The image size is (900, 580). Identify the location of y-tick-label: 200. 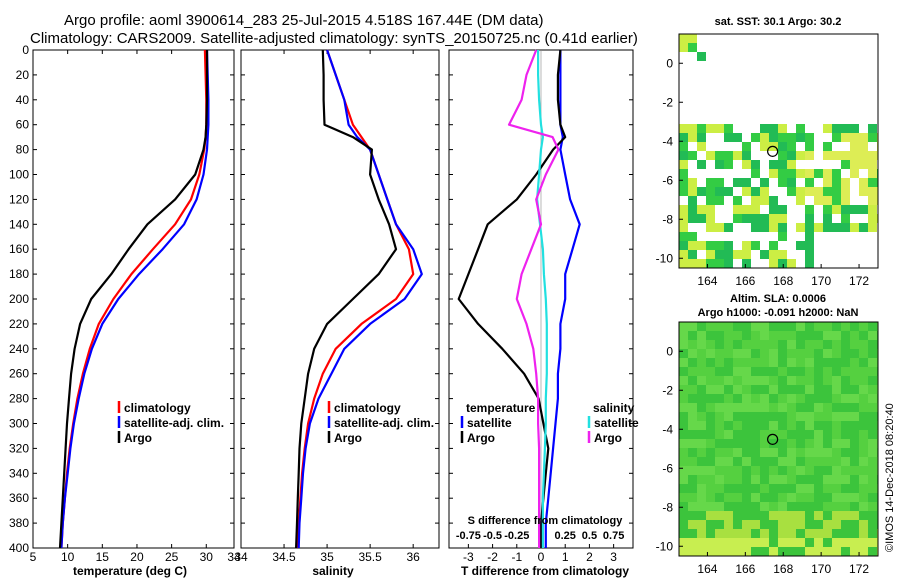
(19, 299).